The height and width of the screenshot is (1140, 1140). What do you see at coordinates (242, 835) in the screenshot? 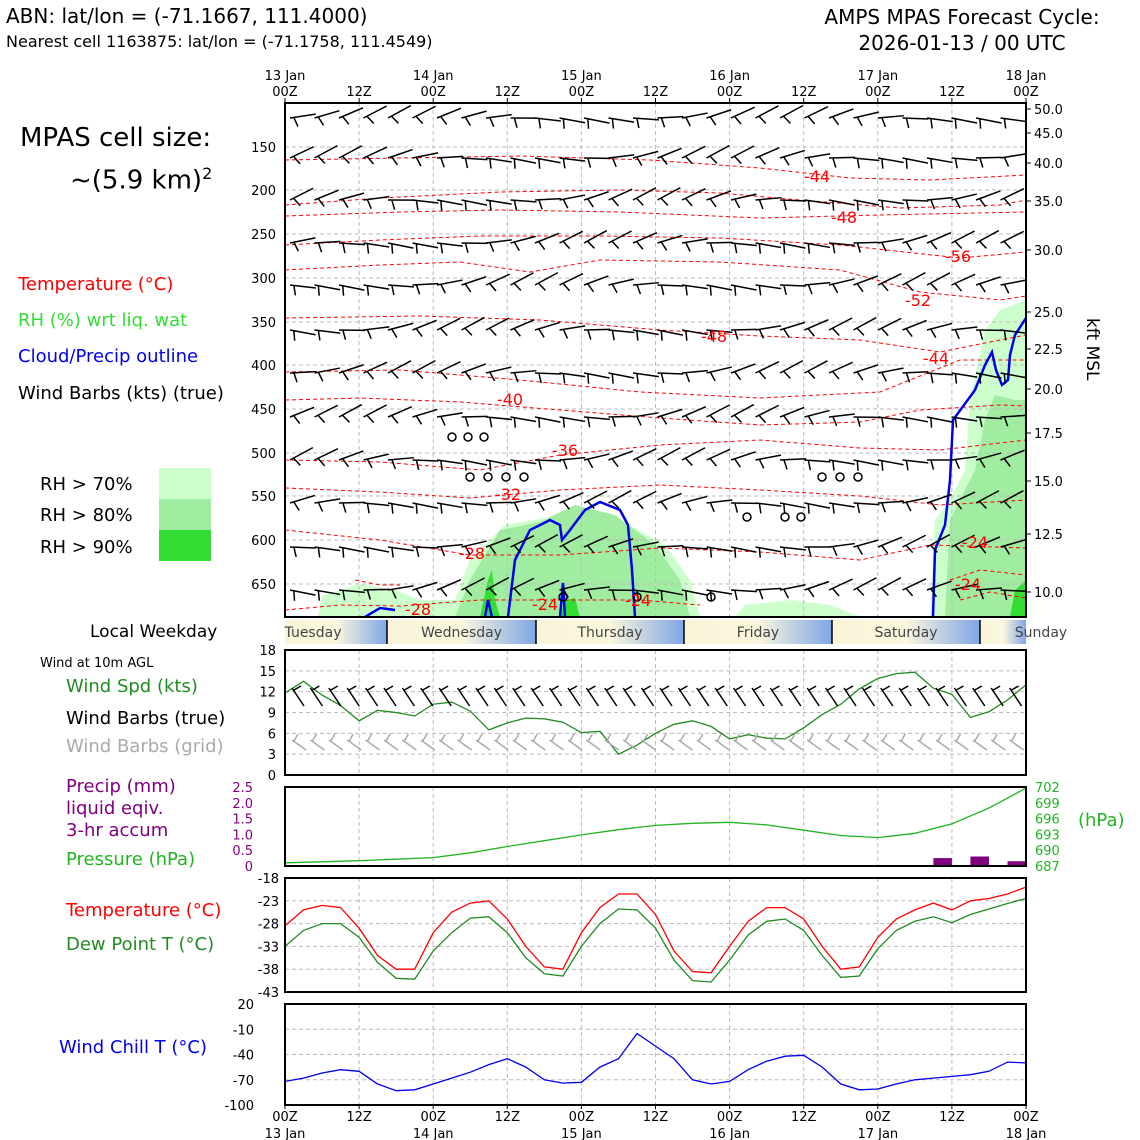
I see `precip-ytick-label: 1.0` at bounding box center [242, 835].